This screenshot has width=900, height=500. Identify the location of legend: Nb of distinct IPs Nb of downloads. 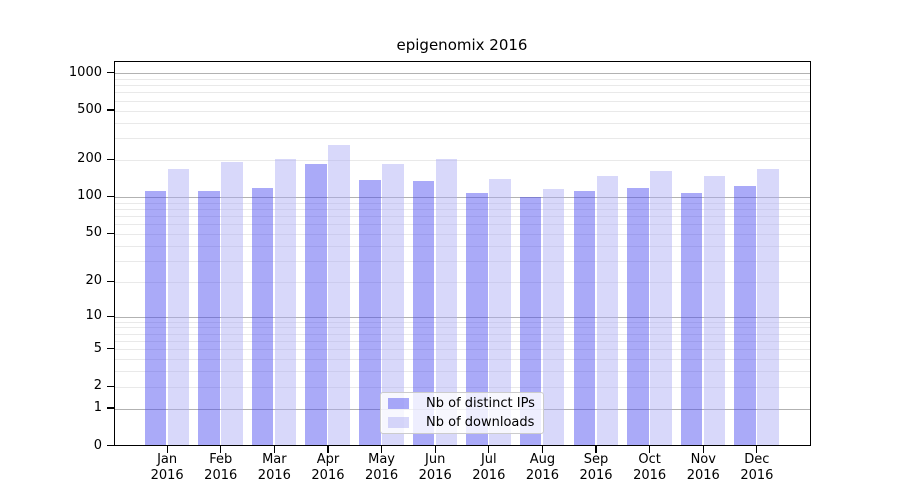
(462, 413).